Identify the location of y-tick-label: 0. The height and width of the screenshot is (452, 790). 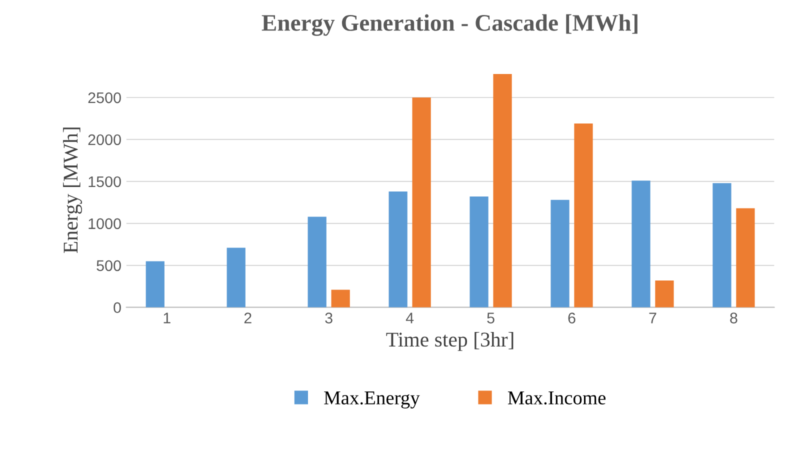
(117, 308).